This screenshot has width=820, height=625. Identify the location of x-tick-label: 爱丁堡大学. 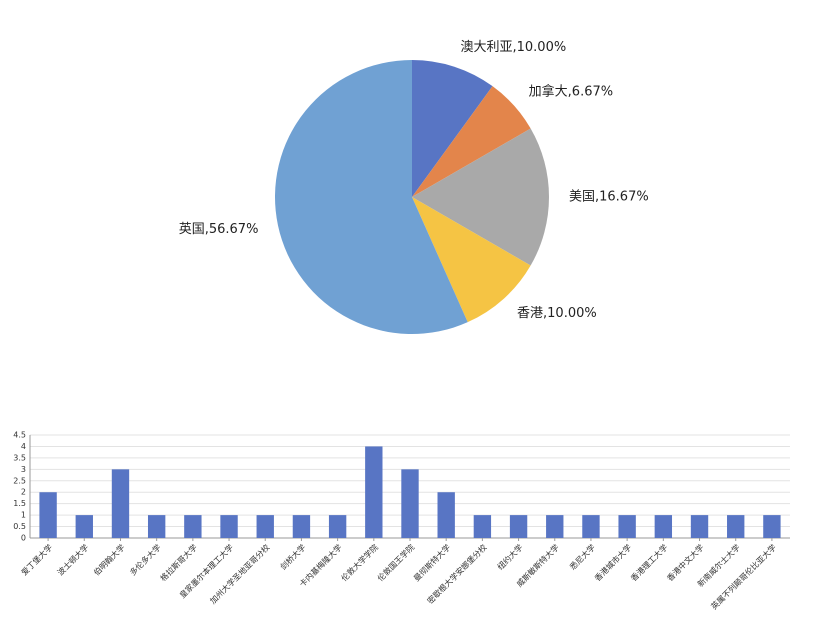
(36, 559).